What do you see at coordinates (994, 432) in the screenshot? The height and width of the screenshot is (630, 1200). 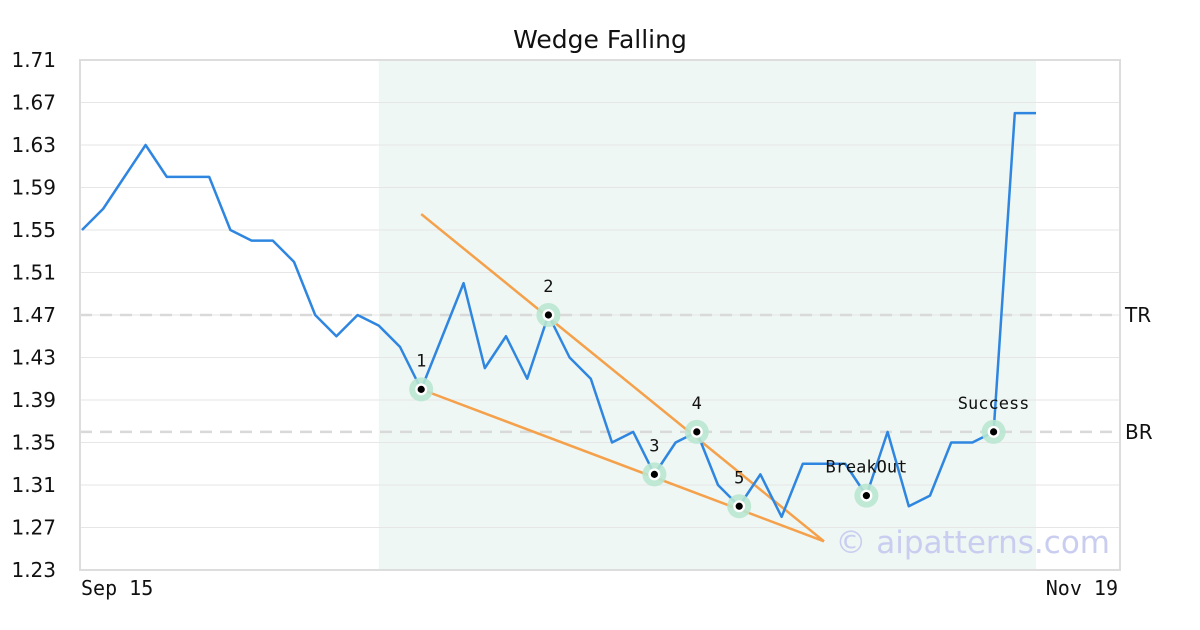 I see `marker-dot-success` at bounding box center [994, 432].